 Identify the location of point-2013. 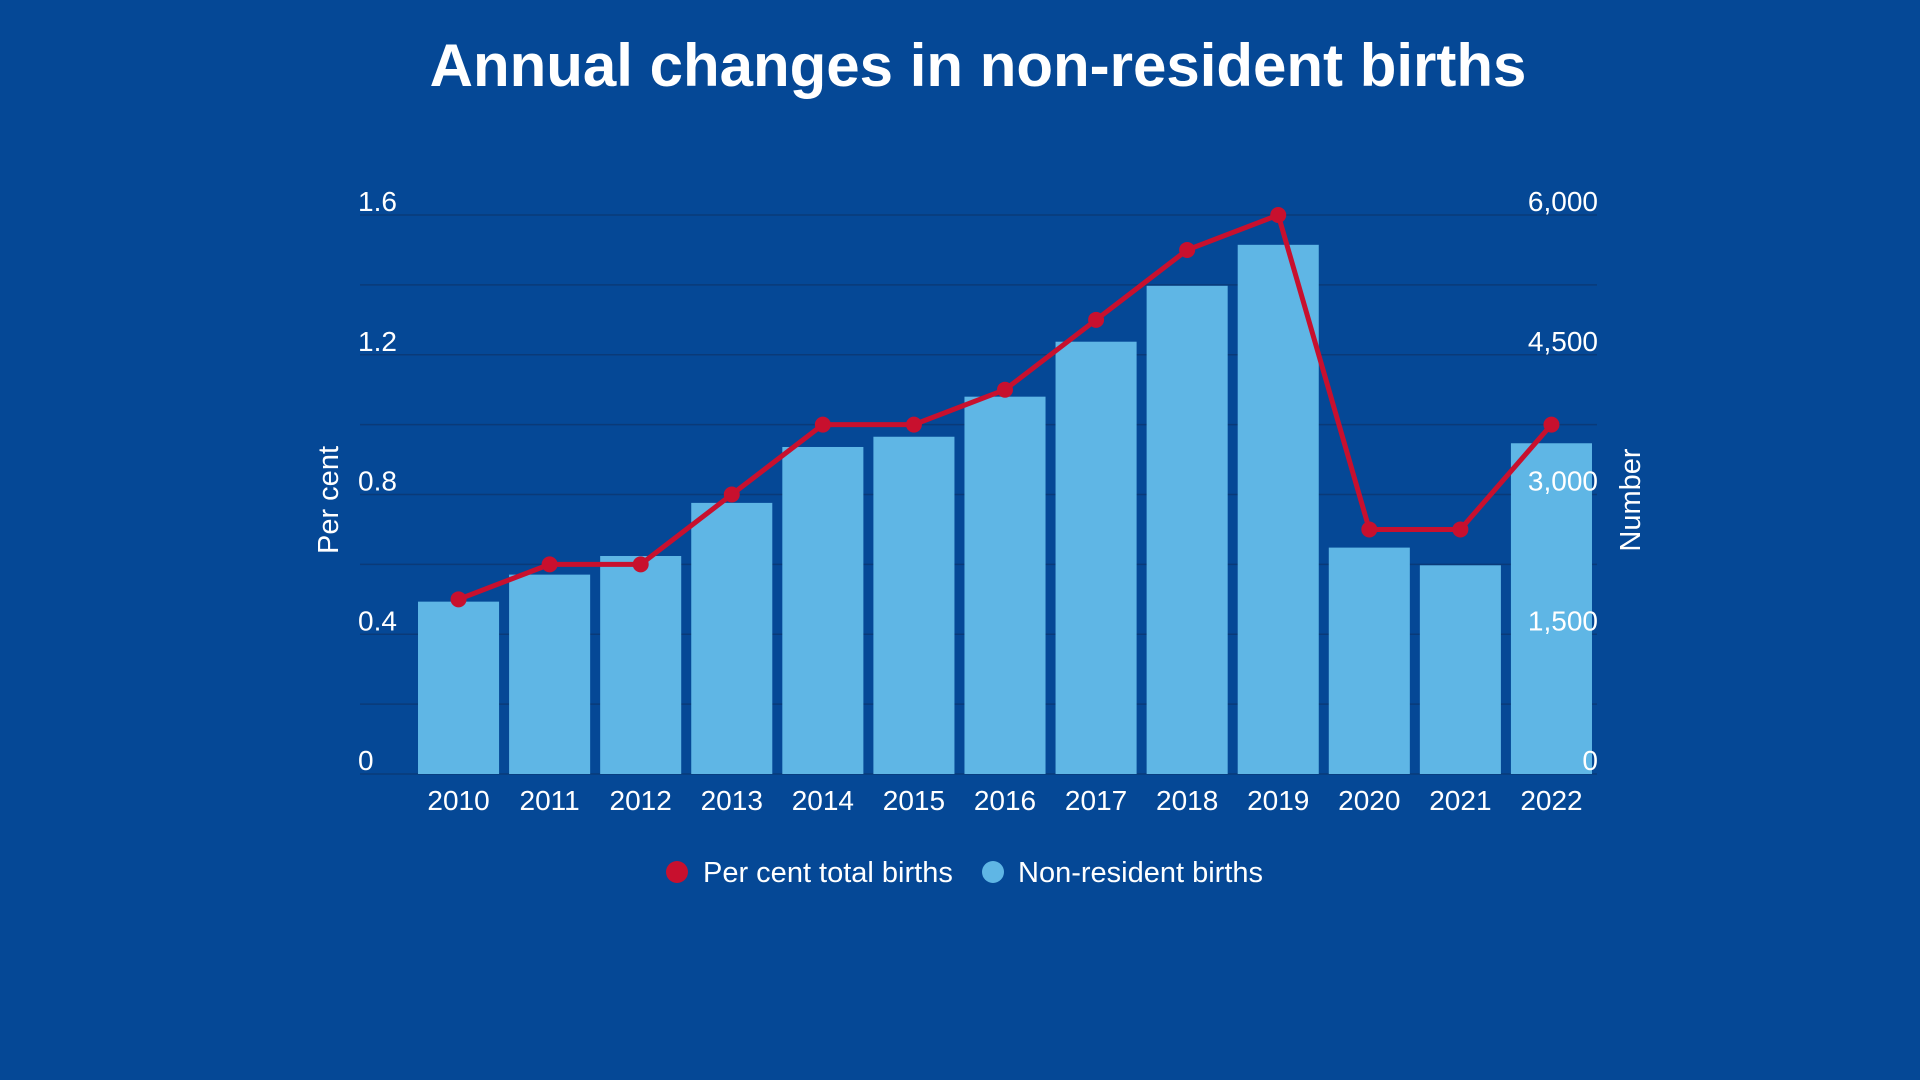
(731, 494).